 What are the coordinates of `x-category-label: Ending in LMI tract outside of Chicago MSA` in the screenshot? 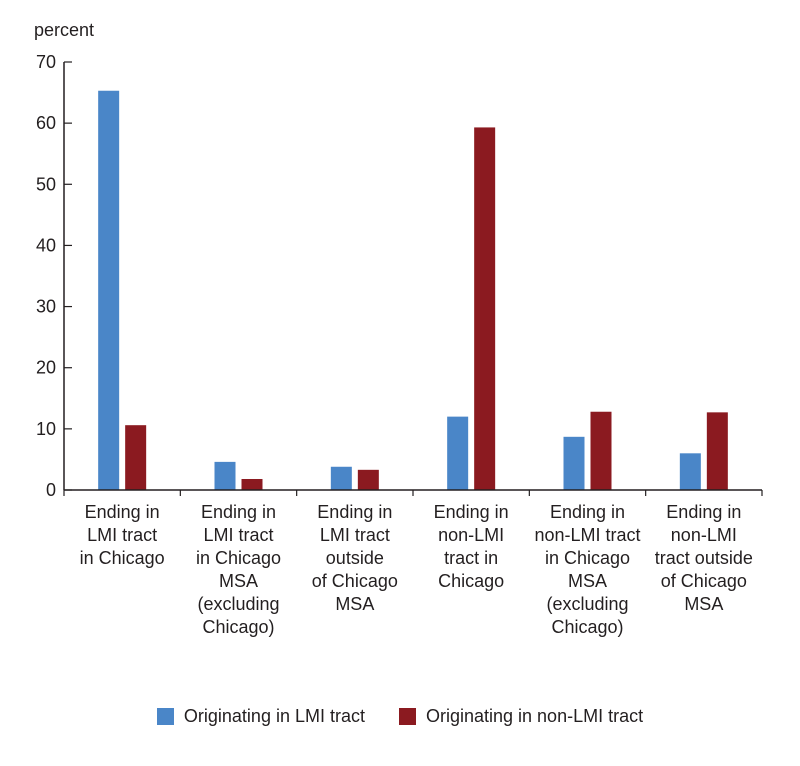 It's located at (355, 558).